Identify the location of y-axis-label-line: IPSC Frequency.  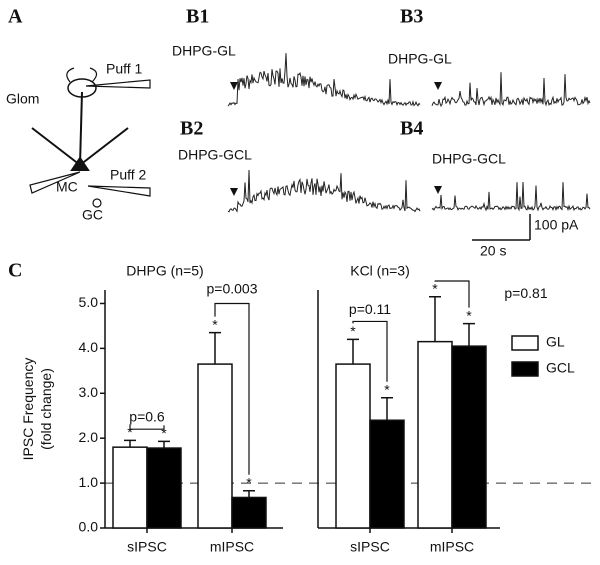
(28, 409).